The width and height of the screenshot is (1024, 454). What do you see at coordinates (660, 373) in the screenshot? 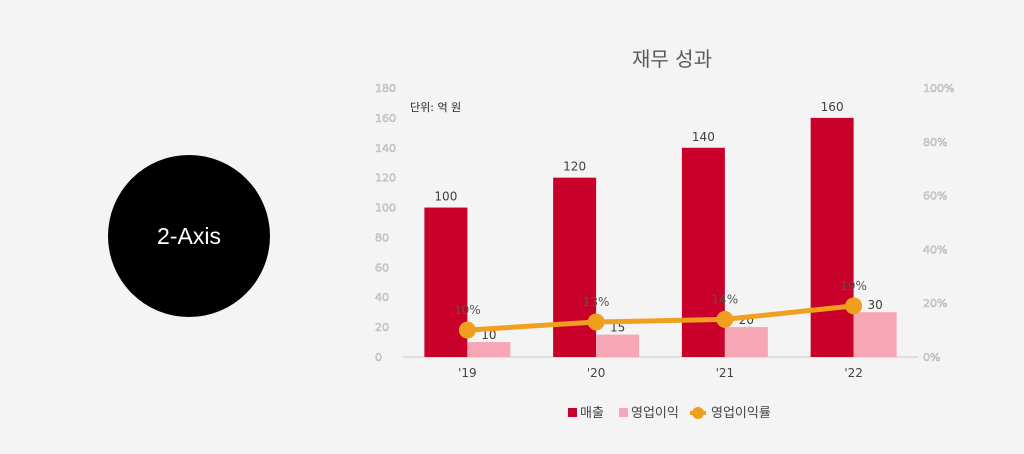
I see `x-axis-ticks: '19 '20 '21 '22` at bounding box center [660, 373].